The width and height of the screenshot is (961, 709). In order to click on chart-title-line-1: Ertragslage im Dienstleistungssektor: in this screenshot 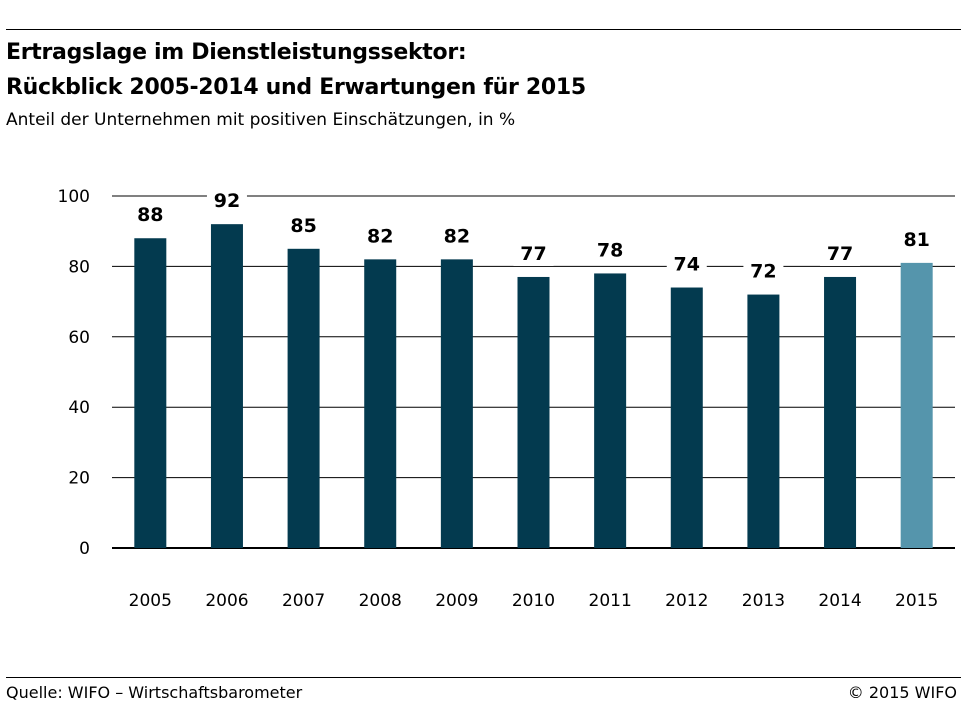, I will do `click(236, 52)`.